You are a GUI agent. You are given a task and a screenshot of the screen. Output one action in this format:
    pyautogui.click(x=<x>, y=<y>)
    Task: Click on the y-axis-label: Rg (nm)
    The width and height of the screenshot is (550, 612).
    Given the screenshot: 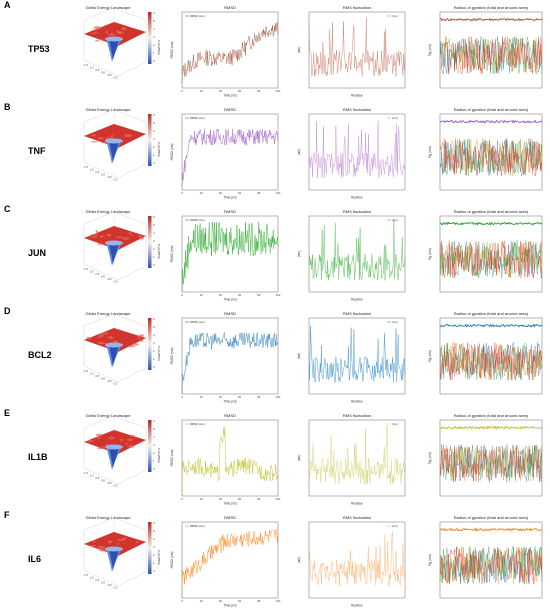 What is the action you would take?
    pyautogui.click(x=430, y=50)
    